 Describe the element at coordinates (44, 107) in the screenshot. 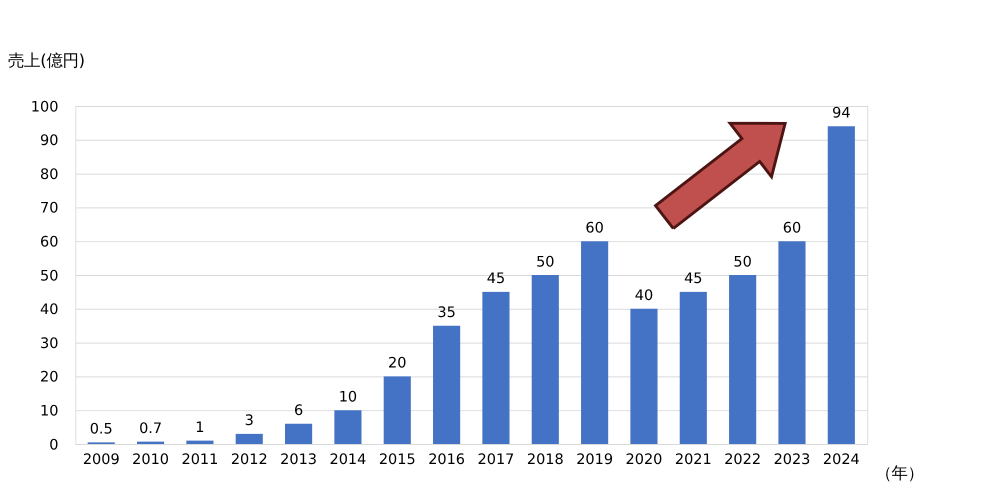

I see `y-tick-label: 100` at that location.